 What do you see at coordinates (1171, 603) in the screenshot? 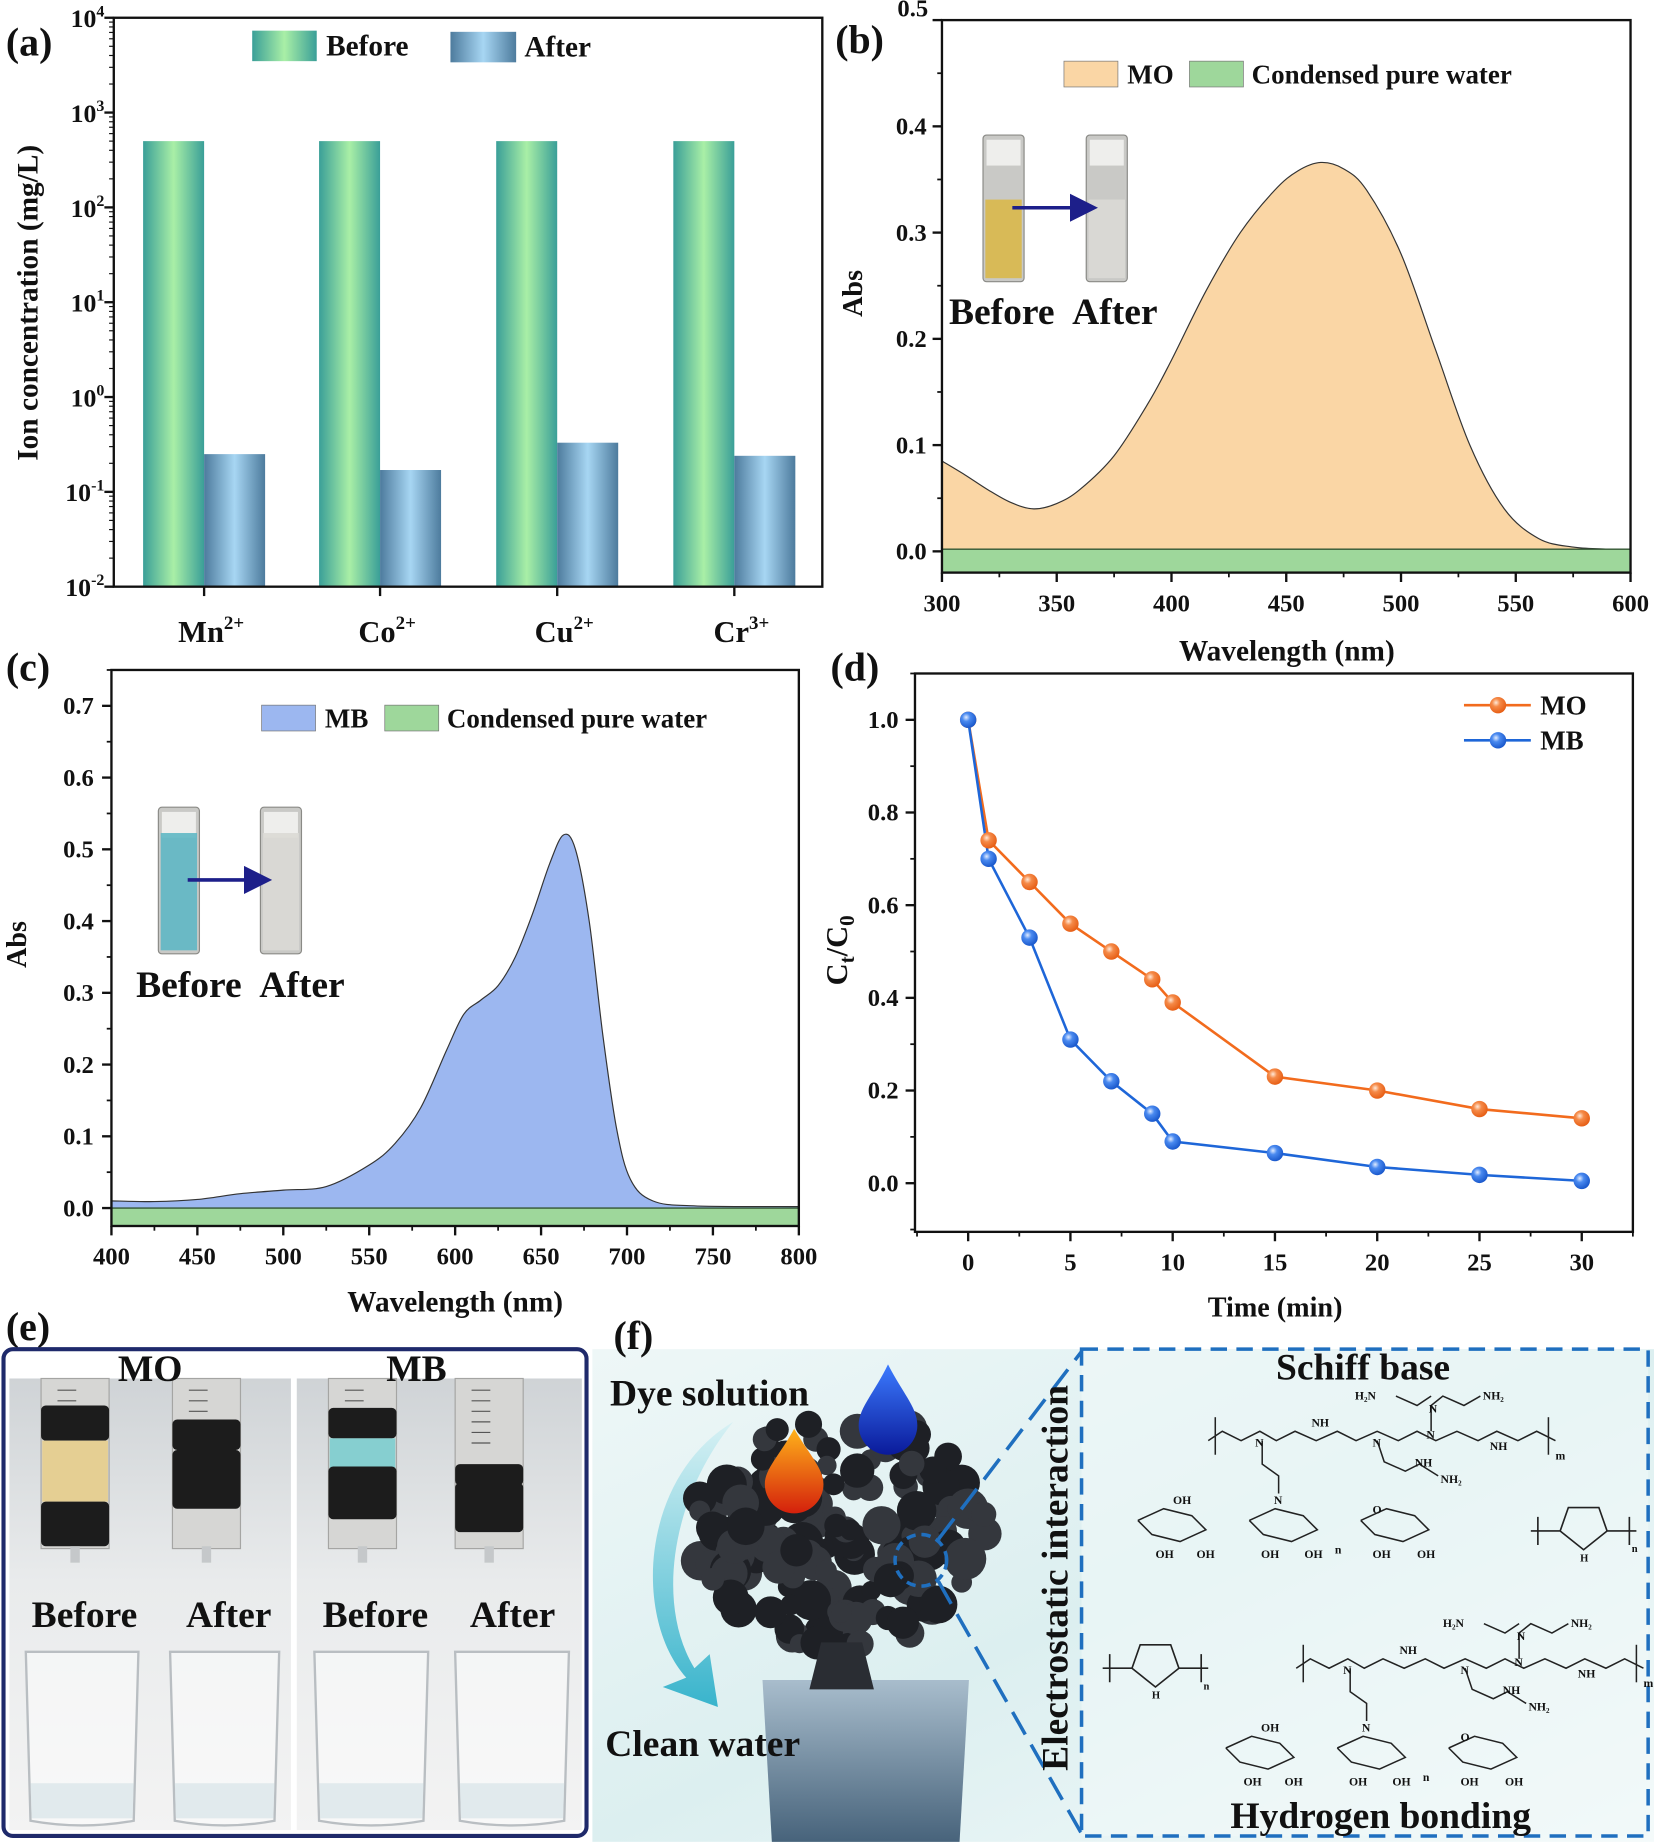
I see `x-tick-label: 400` at bounding box center [1171, 603].